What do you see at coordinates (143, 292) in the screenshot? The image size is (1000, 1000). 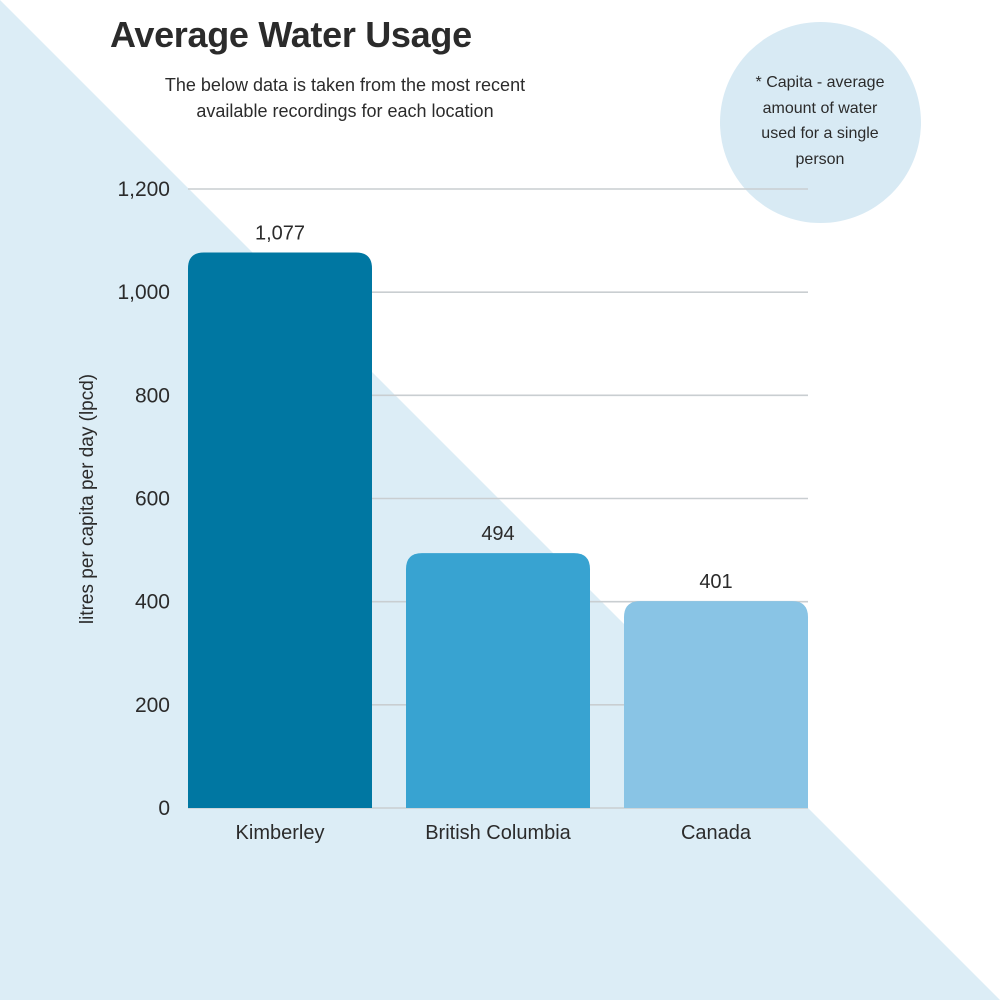 I see `y-tick-label: 1,000` at bounding box center [143, 292].